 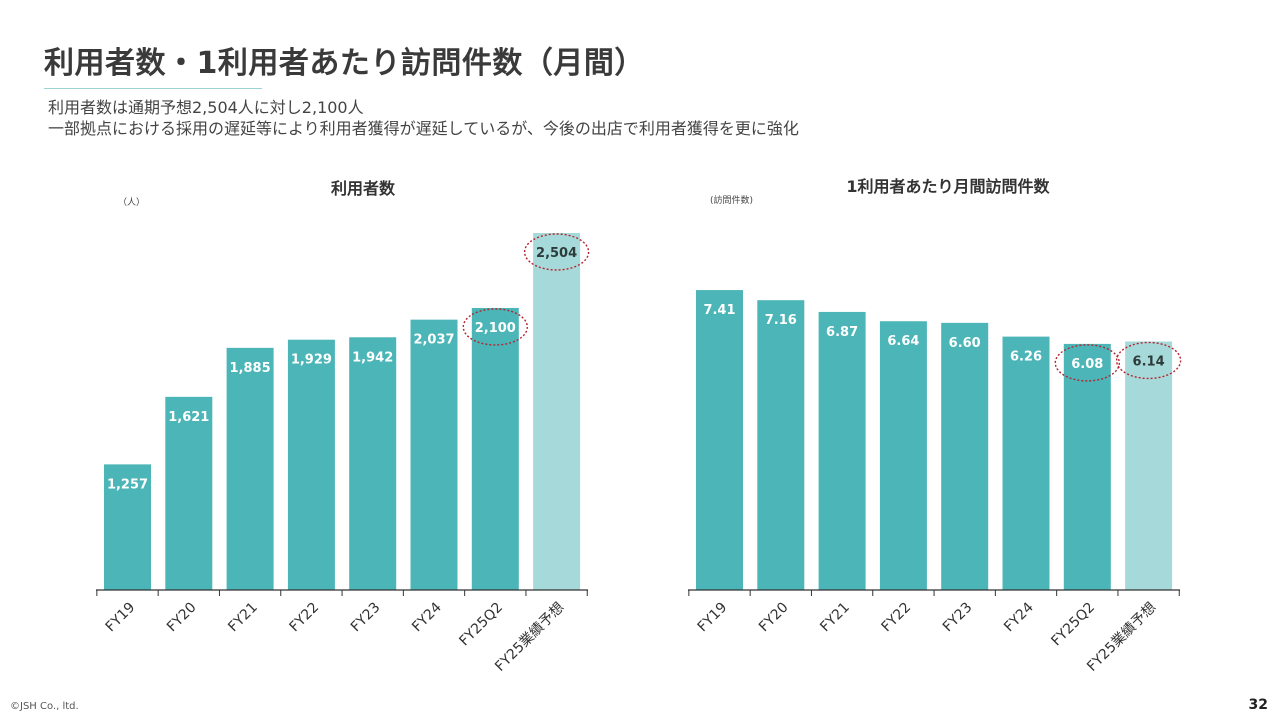 What do you see at coordinates (1026, 357) in the screenshot?
I see `data-label: 6.26` at bounding box center [1026, 357].